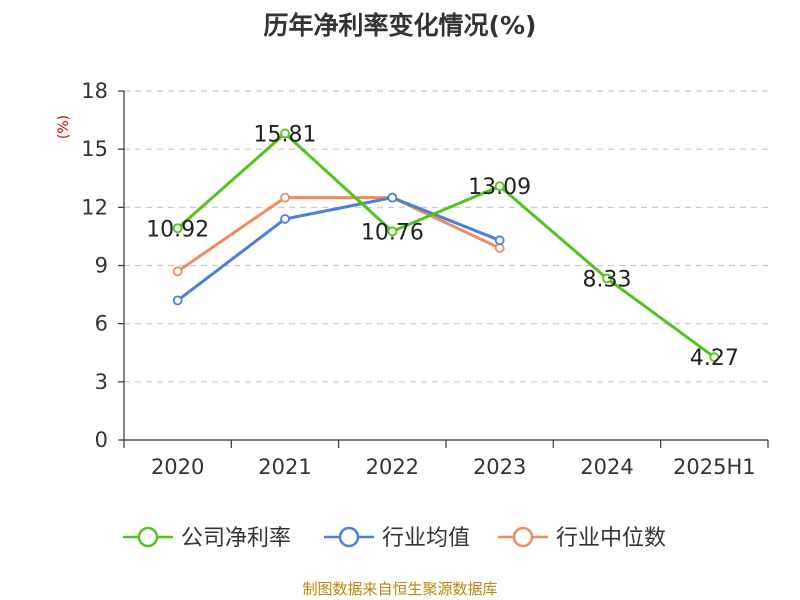 The image size is (800, 600). What do you see at coordinates (236, 538) in the screenshot?
I see `legend-label: 公司净利率` at bounding box center [236, 538].